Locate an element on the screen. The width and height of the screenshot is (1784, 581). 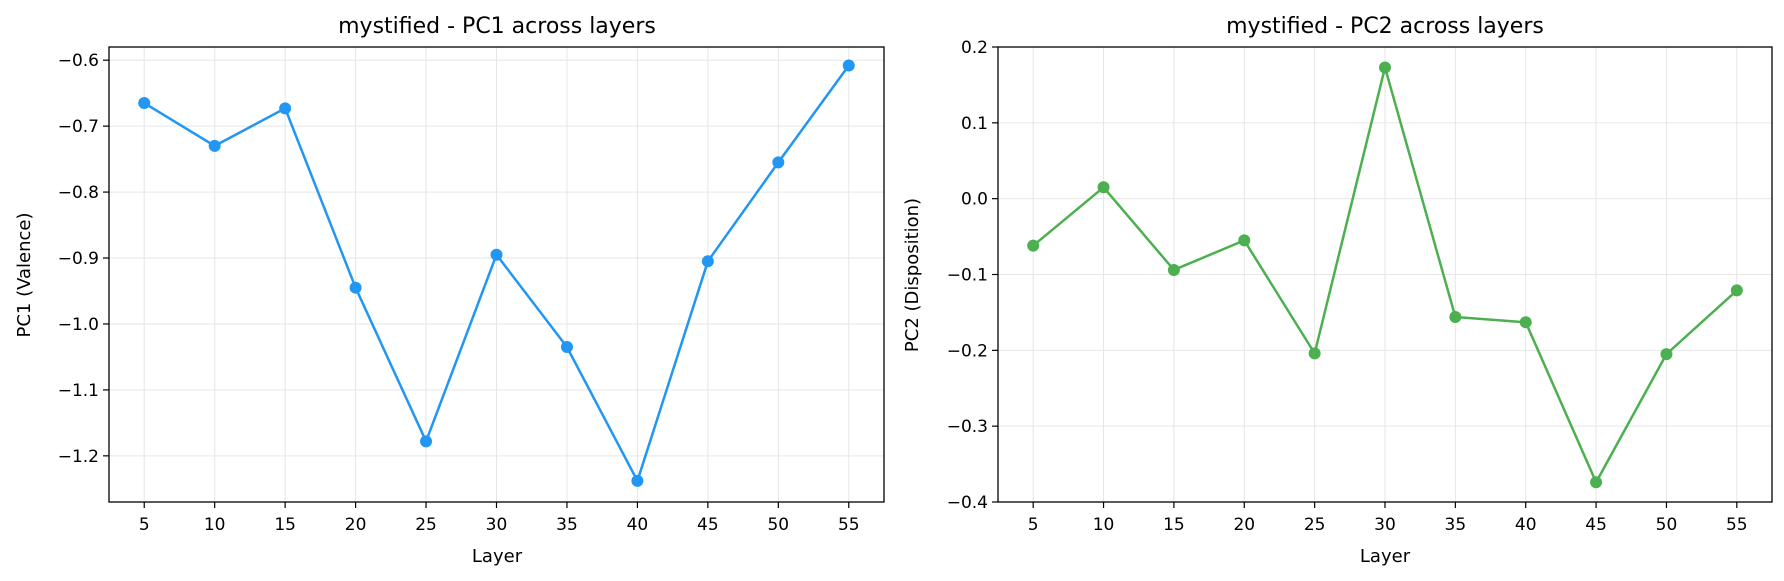
y-axis-label: PC1 (Valence) is located at coordinates (24, 274).